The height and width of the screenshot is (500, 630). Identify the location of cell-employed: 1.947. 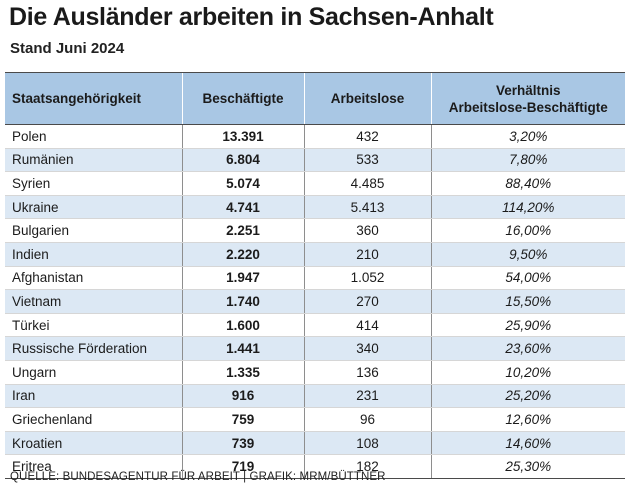
(242, 278).